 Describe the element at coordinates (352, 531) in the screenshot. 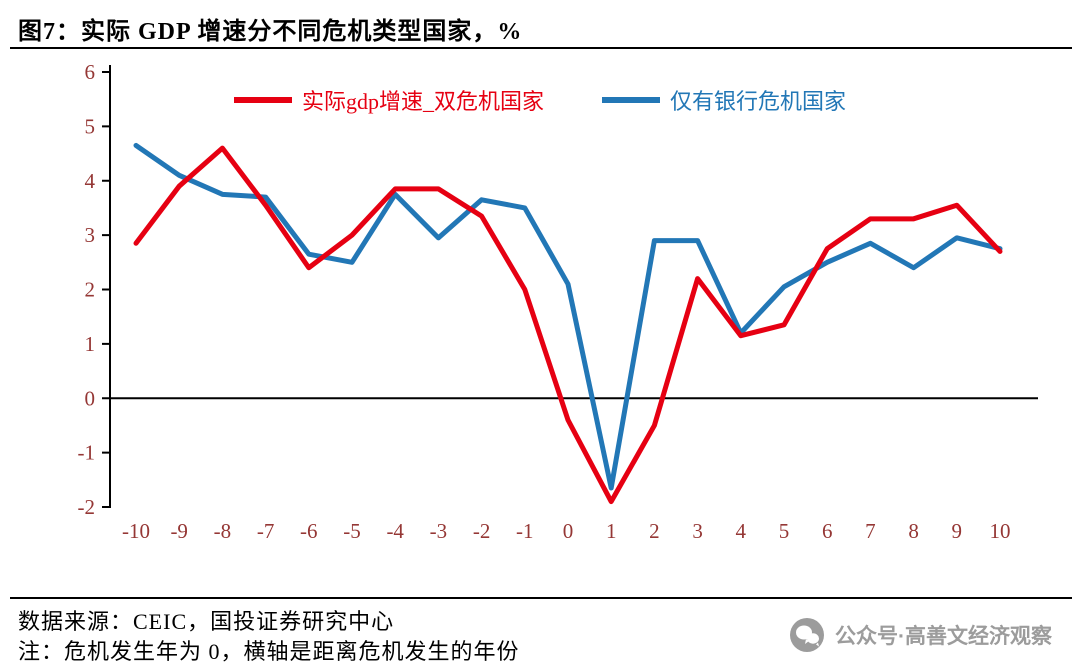

I see `x-axis-label: -5` at that location.